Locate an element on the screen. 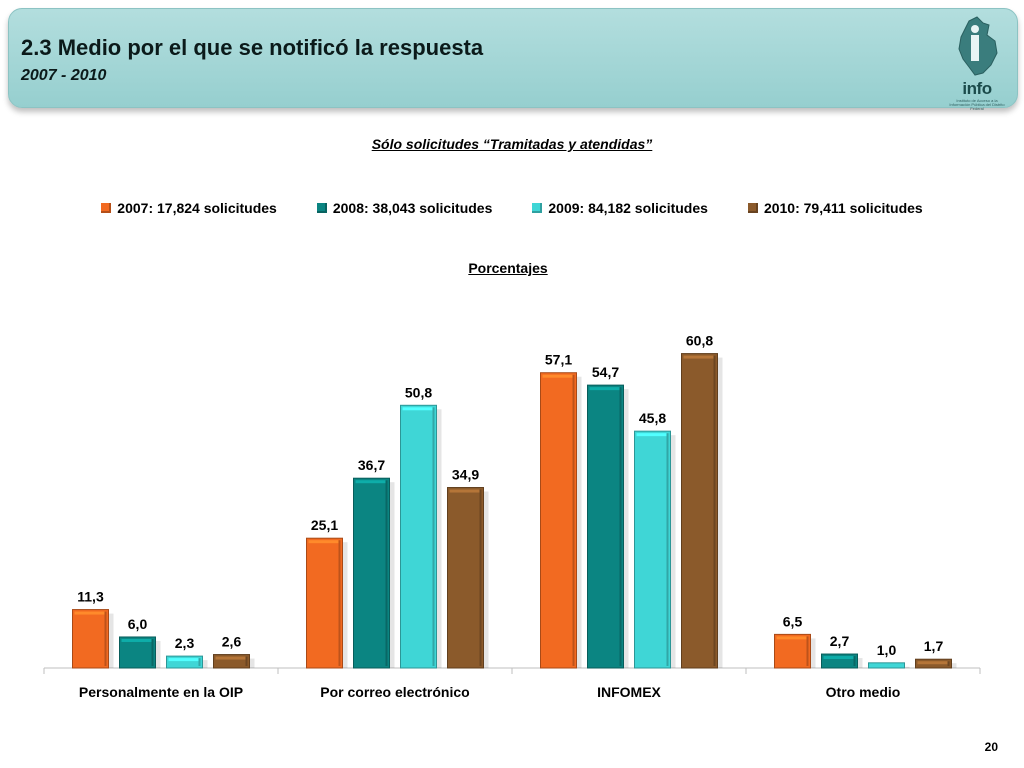 The width and height of the screenshot is (1024, 768). data-label: 2,7 is located at coordinates (840, 641).